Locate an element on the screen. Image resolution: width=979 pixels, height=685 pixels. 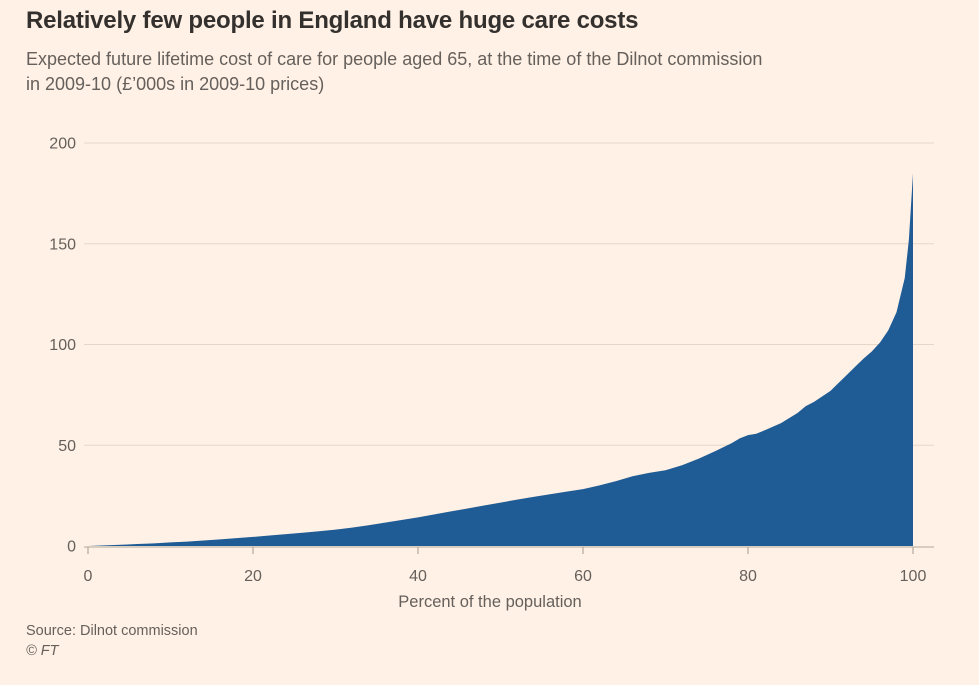
x-tick-label-60: 60 is located at coordinates (583, 576).